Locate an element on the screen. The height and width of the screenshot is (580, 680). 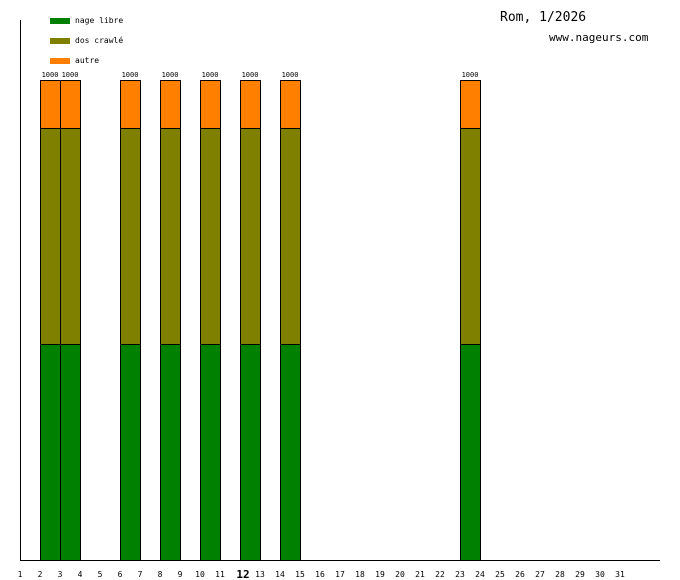
x-tick-label-day-31: 31 is located at coordinates (620, 574).